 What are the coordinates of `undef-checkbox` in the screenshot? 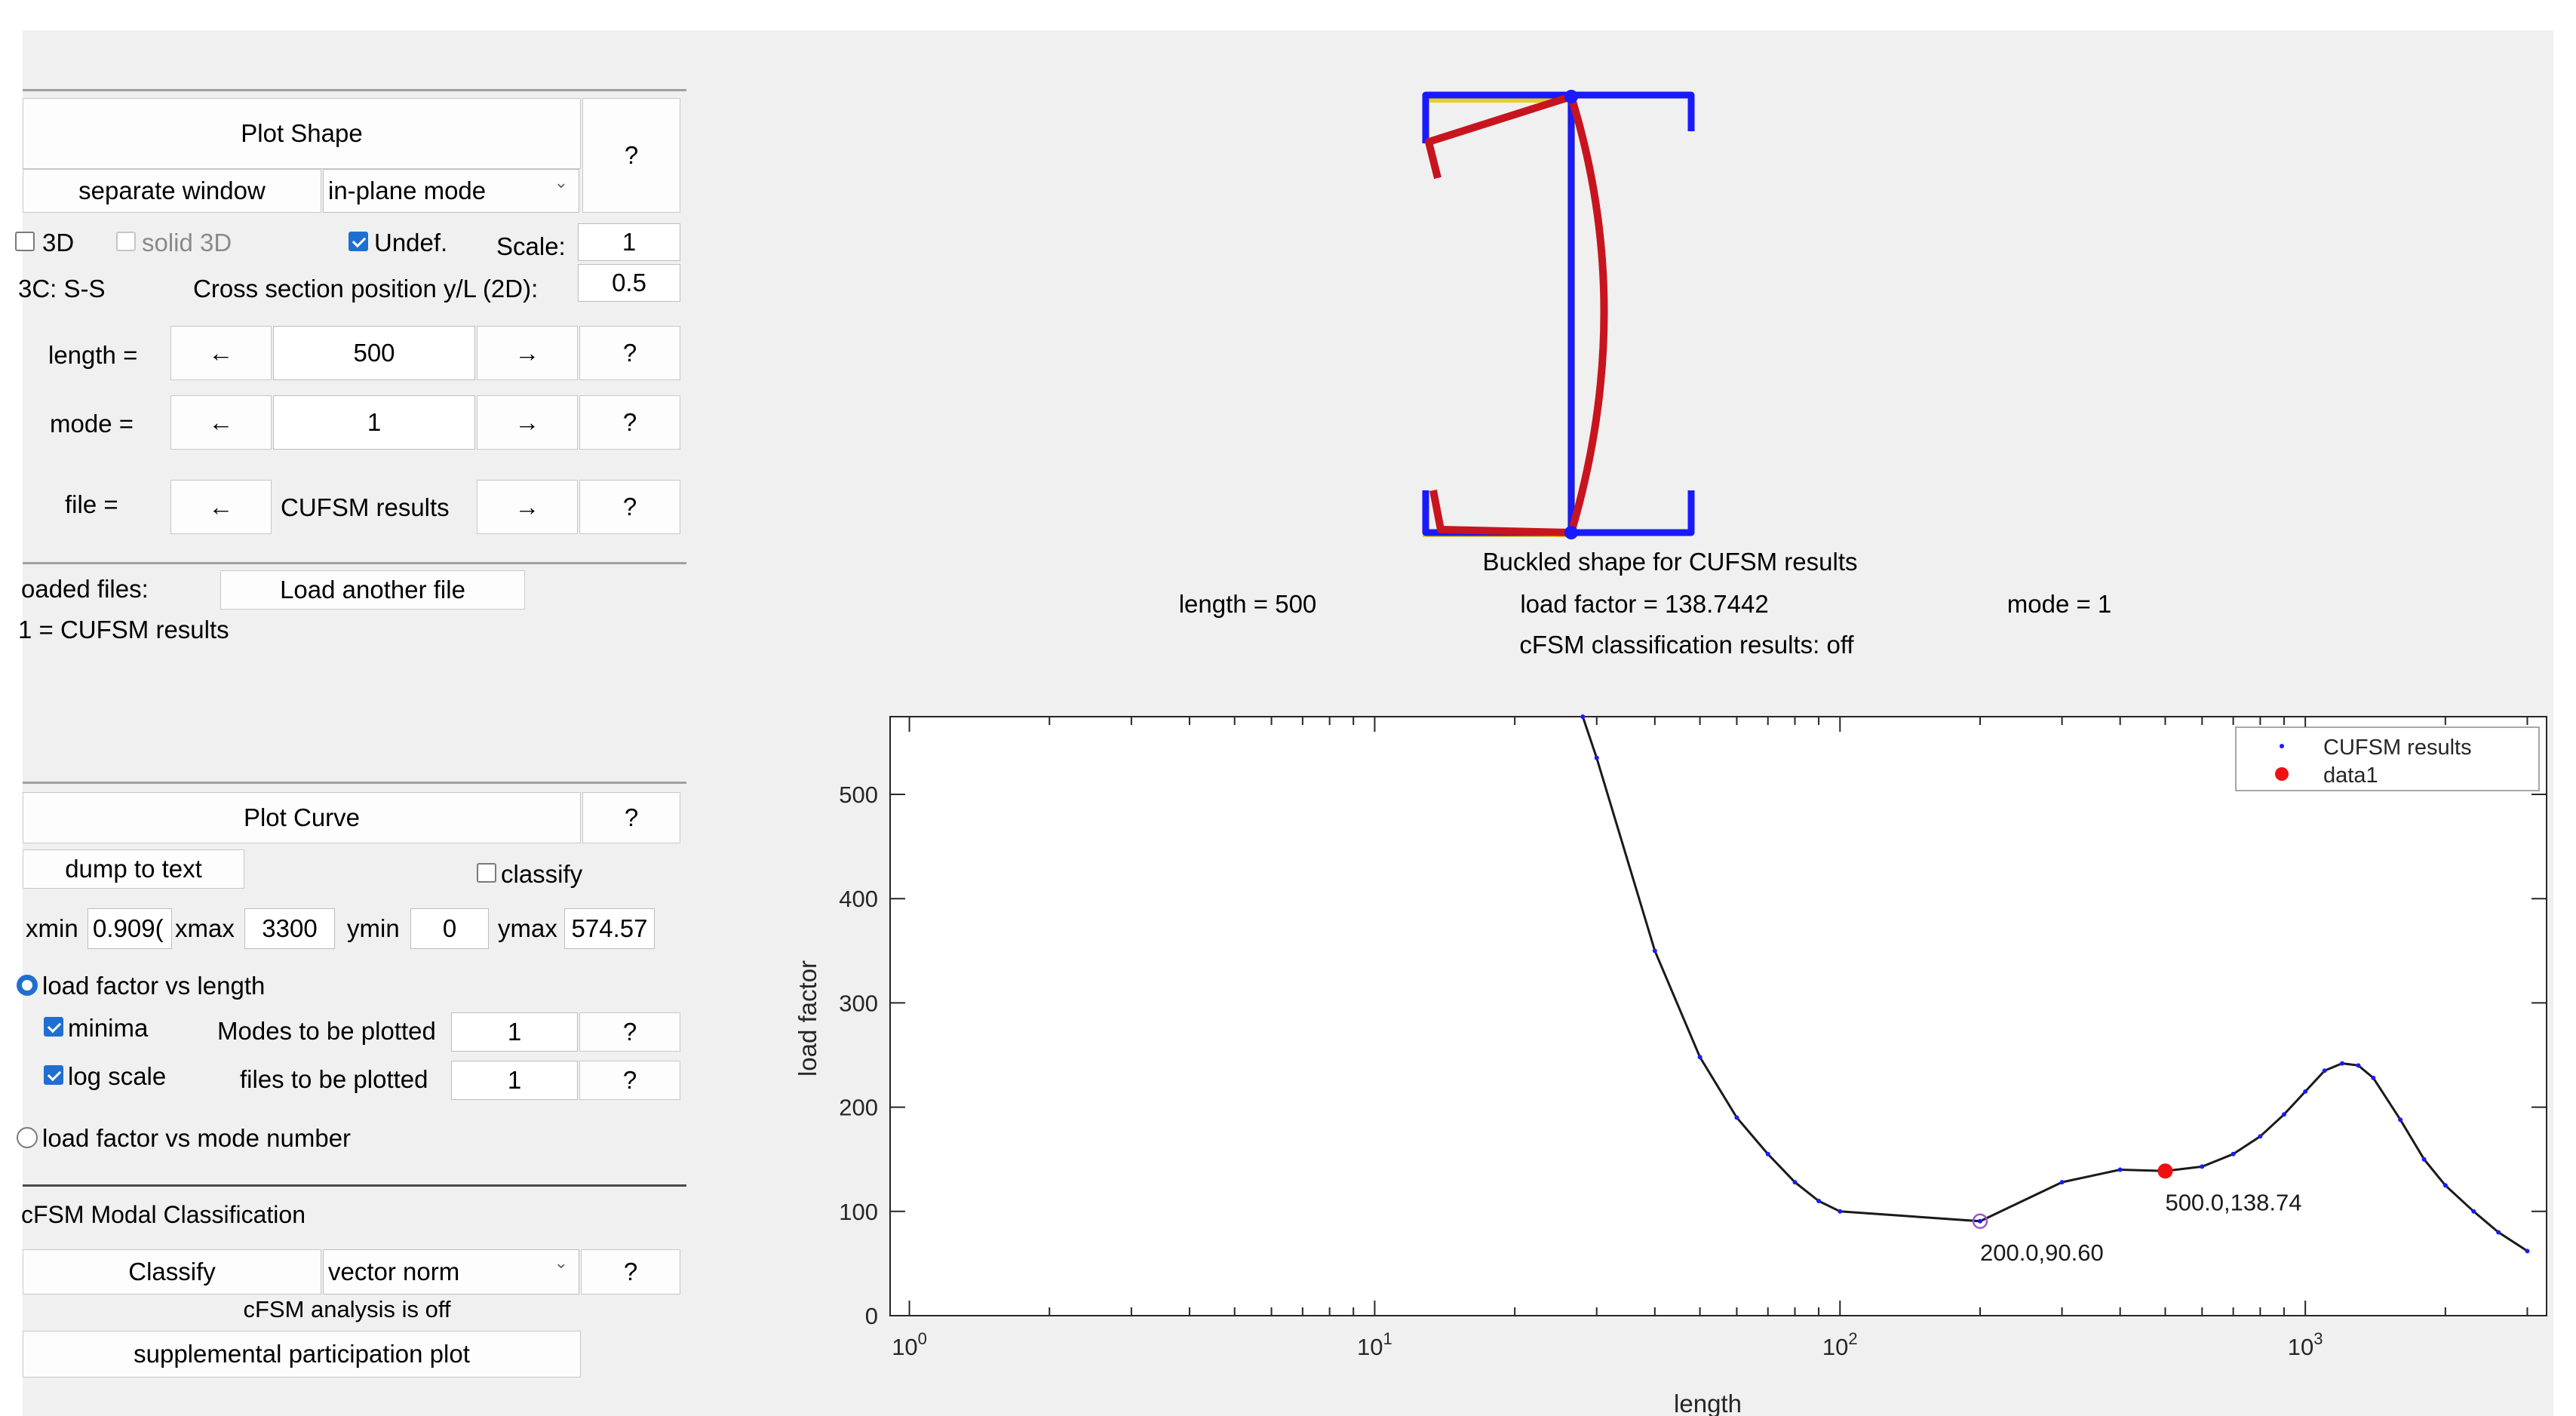 It's located at (358, 241).